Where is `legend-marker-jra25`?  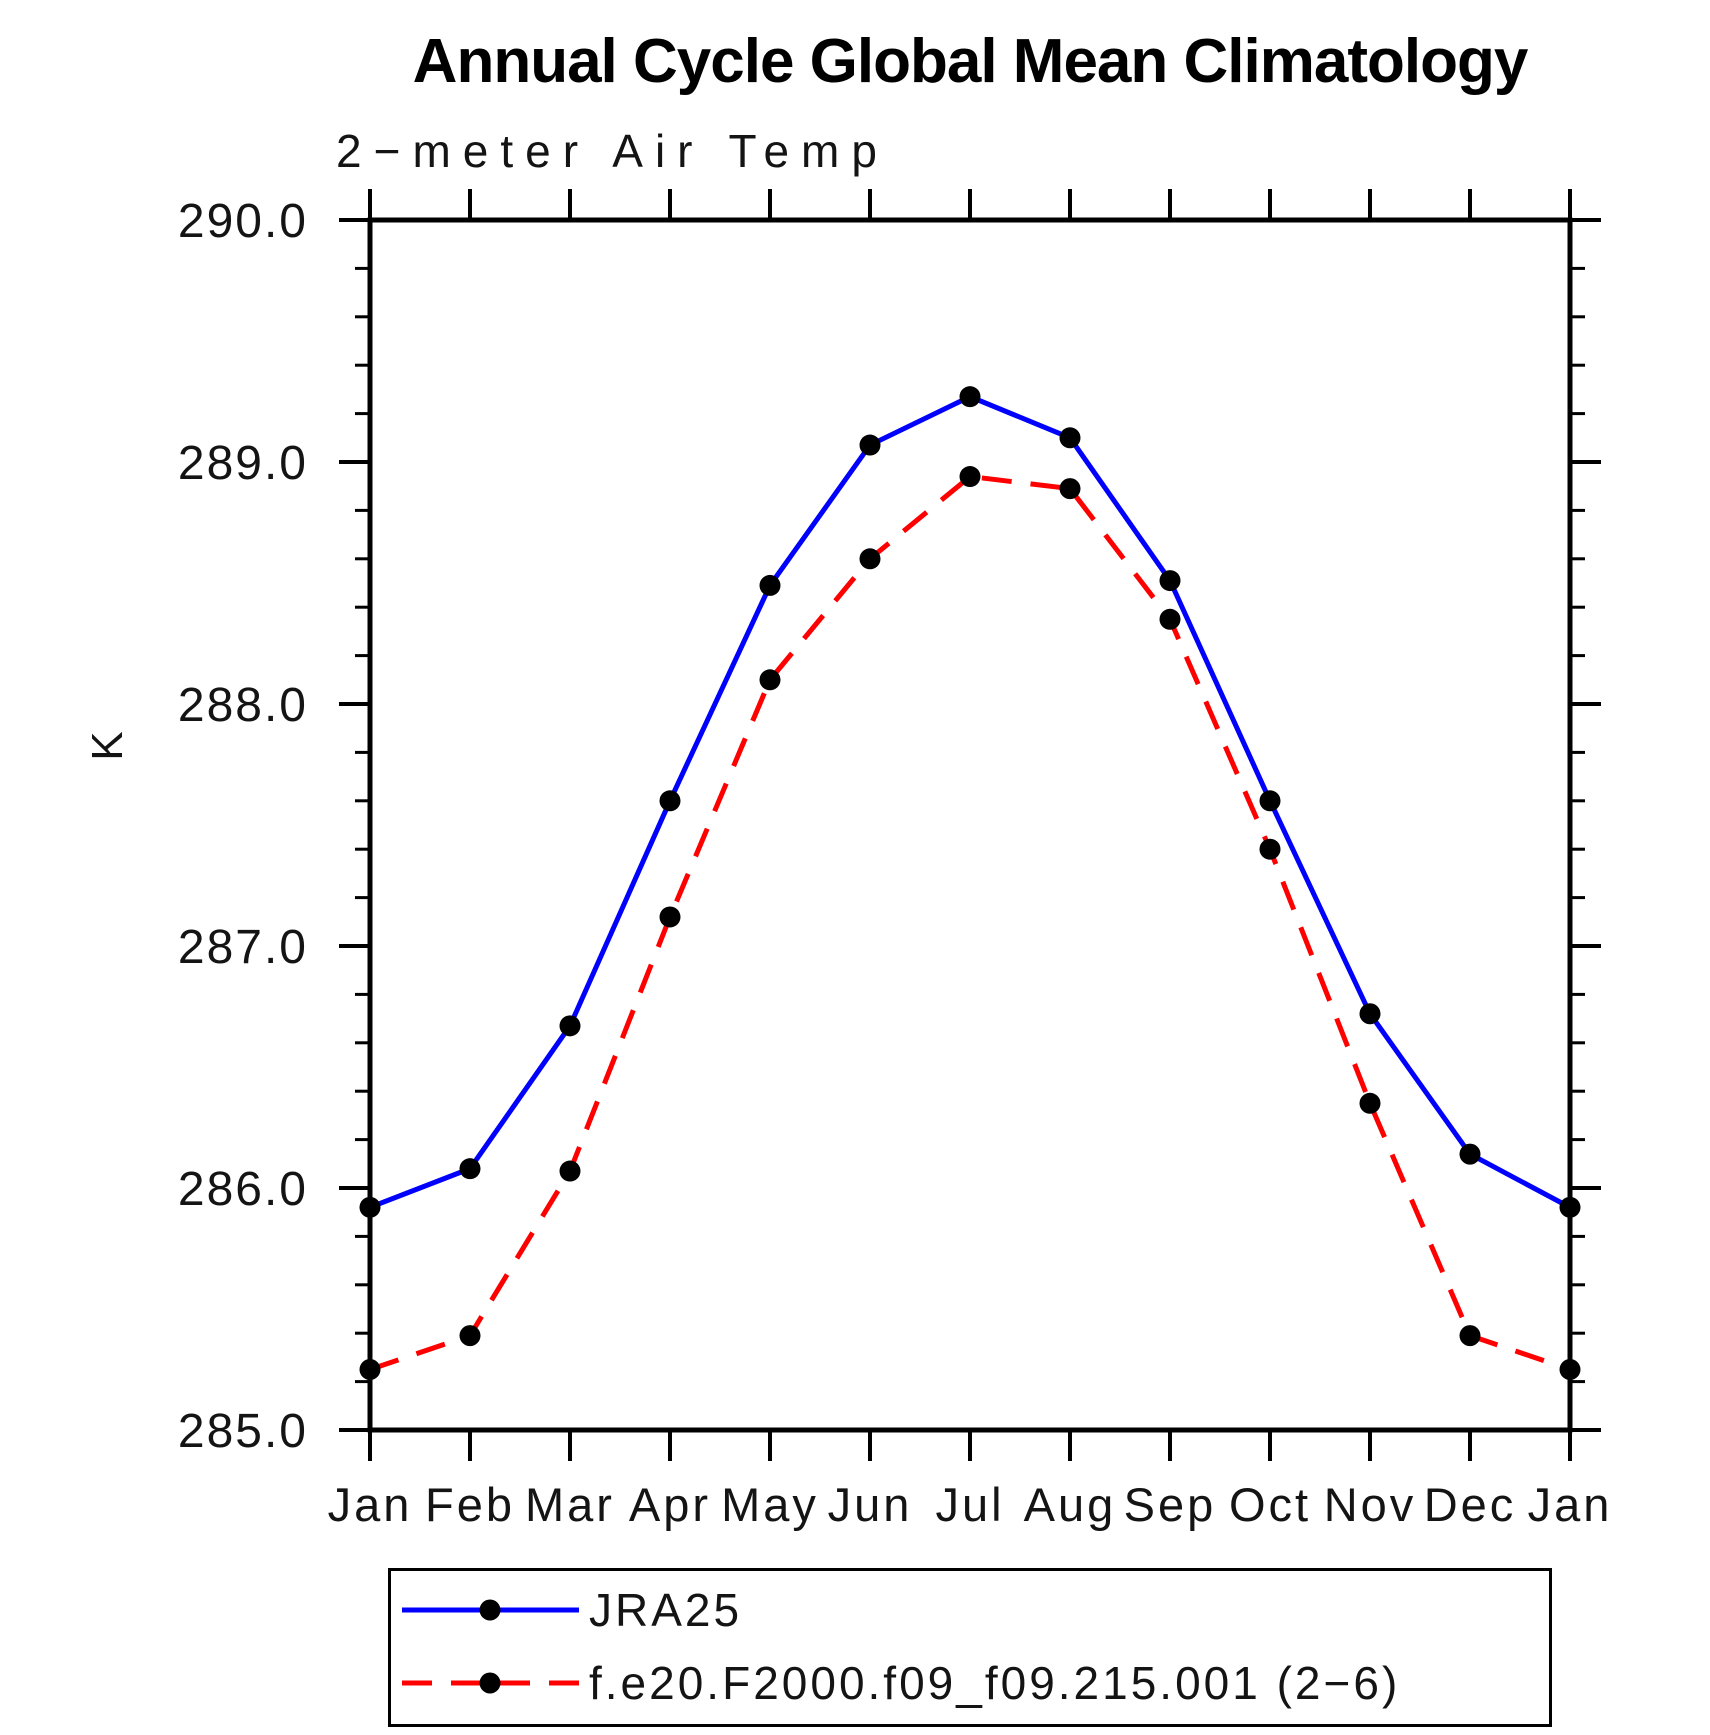 legend-marker-jra25 is located at coordinates (490, 1610).